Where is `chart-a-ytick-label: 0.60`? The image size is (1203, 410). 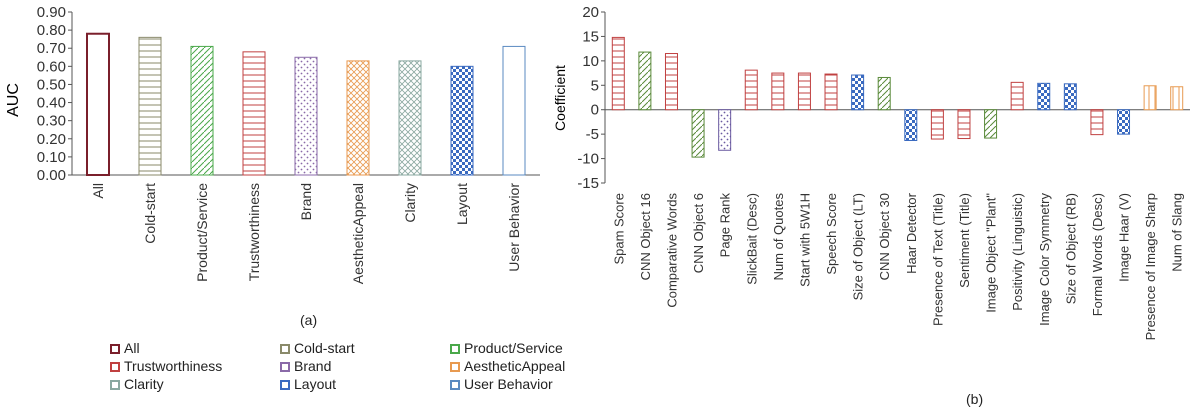
chart-a-ytick-label: 0.60 is located at coordinates (51, 66).